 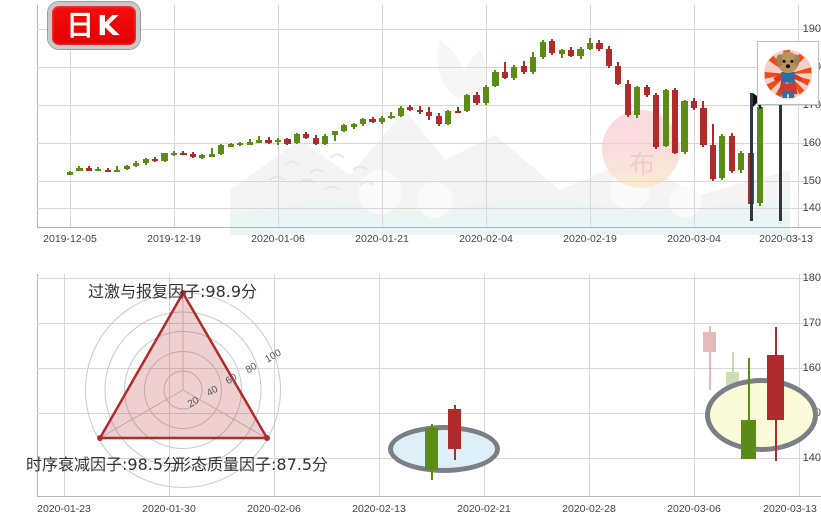 What do you see at coordinates (811, 278) in the screenshot?
I see `y-tick-label: 180` at bounding box center [811, 278].